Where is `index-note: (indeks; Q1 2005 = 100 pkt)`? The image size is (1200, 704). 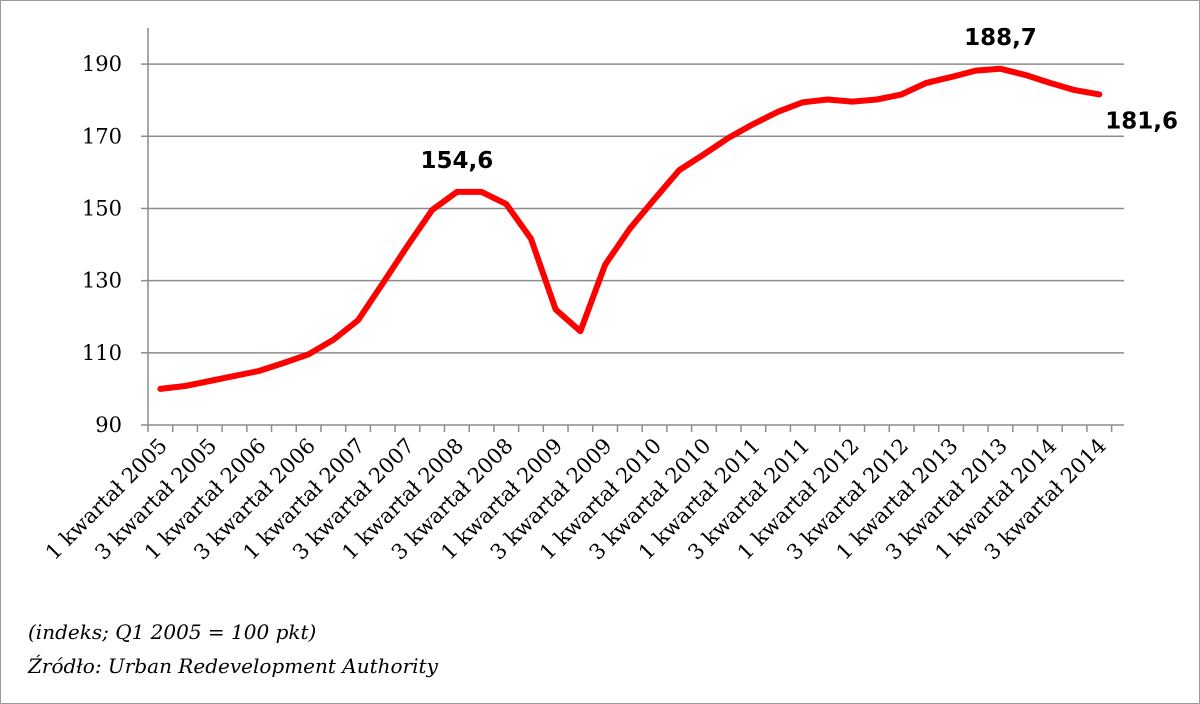
index-note: (indeks; Q1 2005 = 100 pkt) is located at coordinates (172, 632).